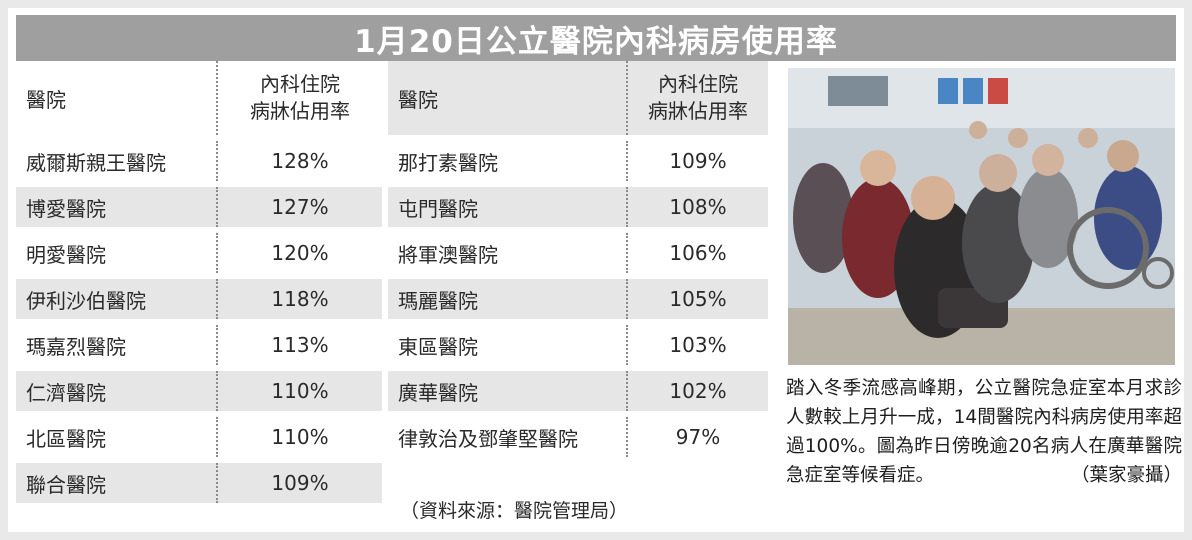 The width and height of the screenshot is (1192, 540). What do you see at coordinates (488, 438) in the screenshot?
I see `hospital-name: 律敦治及鄧肇堅醫院` at bounding box center [488, 438].